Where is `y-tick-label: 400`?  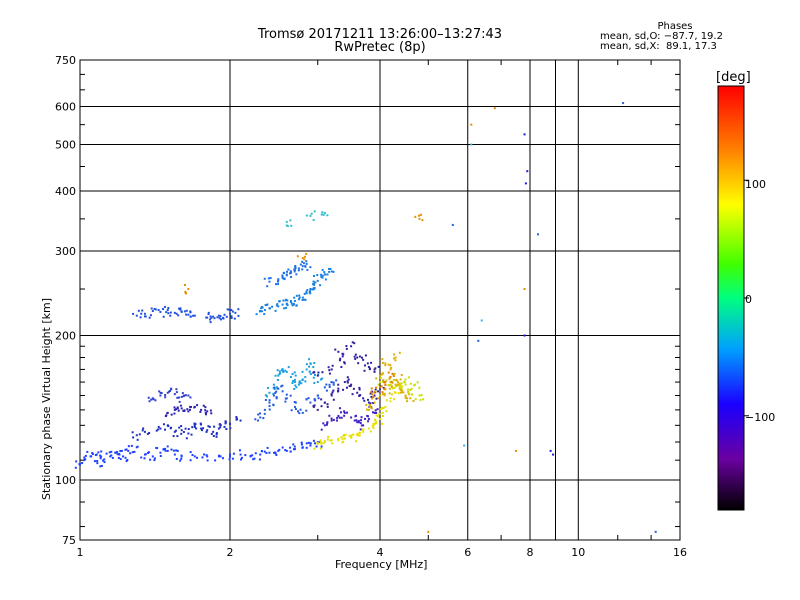
y-tick-label: 400 is located at coordinates (65, 191).